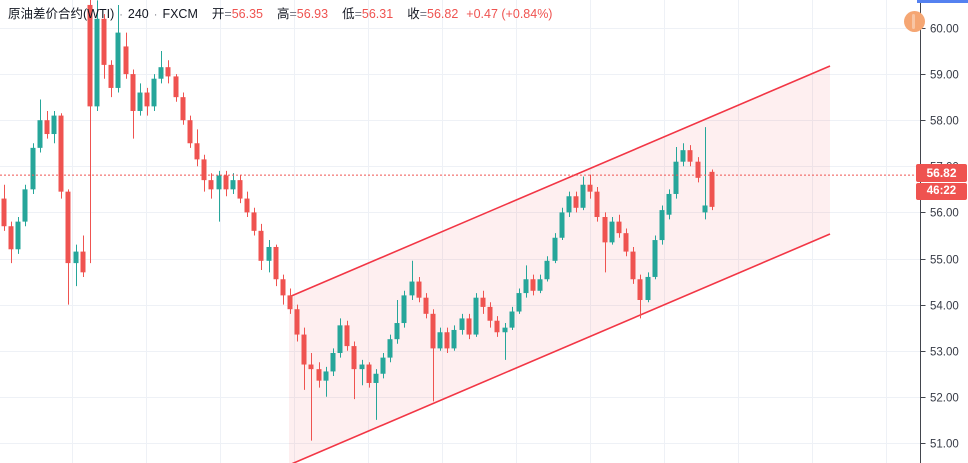 The width and height of the screenshot is (968, 463). Describe the element at coordinates (180, 14) in the screenshot. I see `exchange-label: FXCM` at that location.